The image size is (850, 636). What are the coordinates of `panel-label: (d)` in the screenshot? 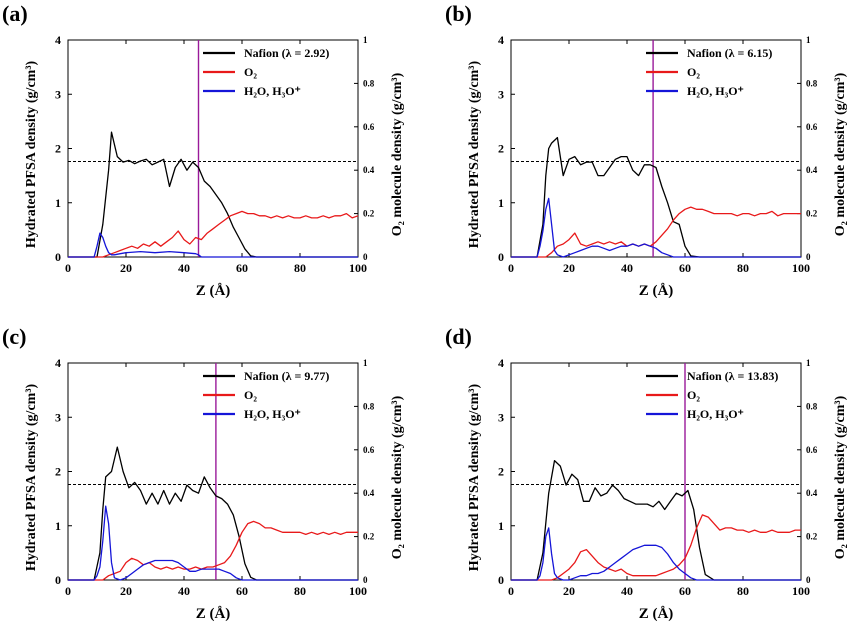 It's located at (458, 336).